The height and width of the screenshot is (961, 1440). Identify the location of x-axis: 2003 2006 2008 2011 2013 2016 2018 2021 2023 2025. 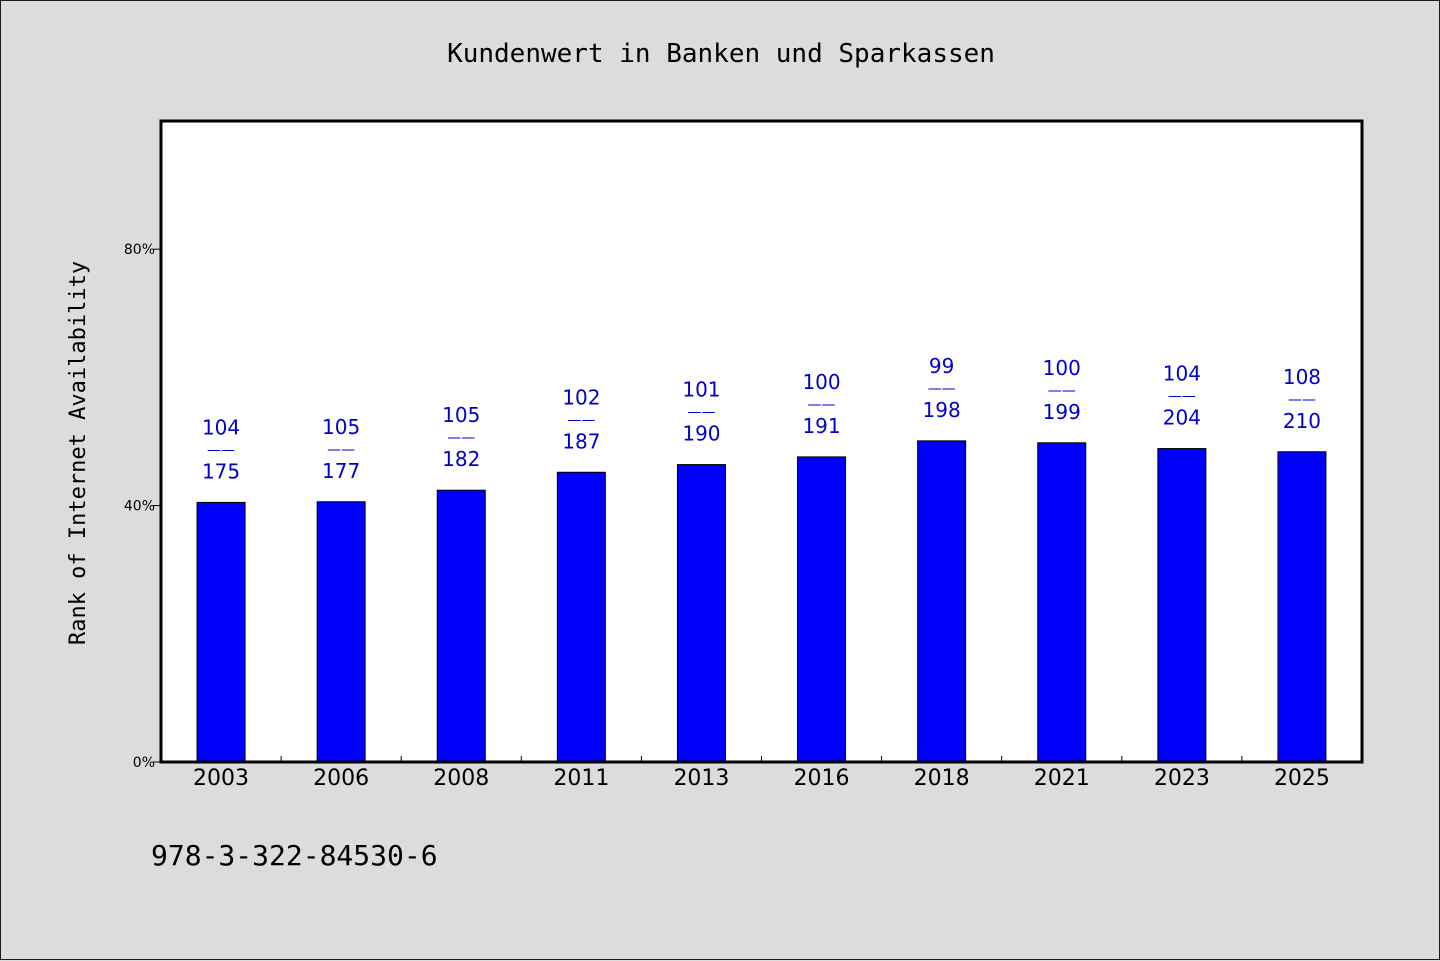
(761, 773).